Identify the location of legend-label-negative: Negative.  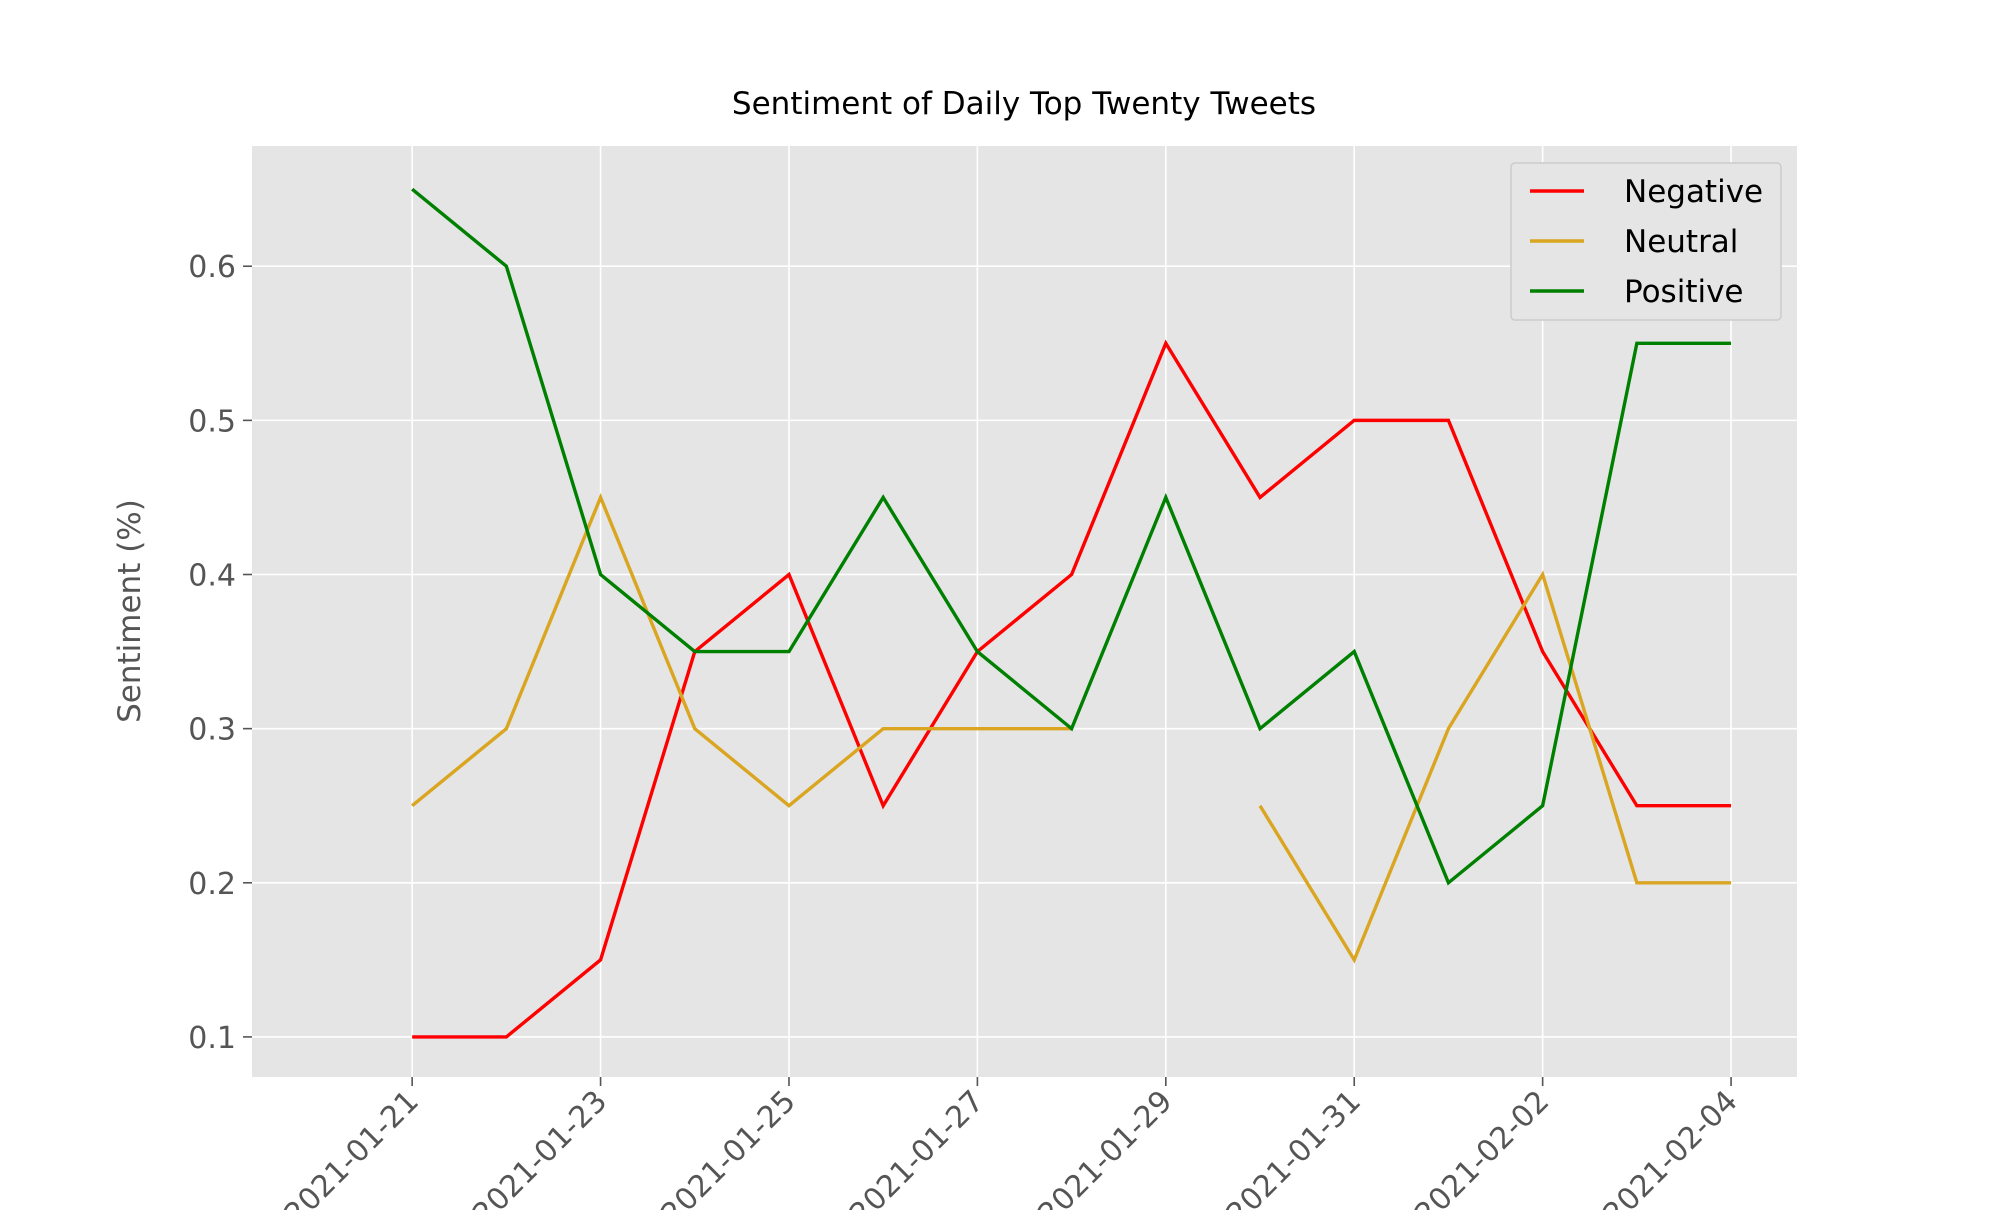
(1693, 192).